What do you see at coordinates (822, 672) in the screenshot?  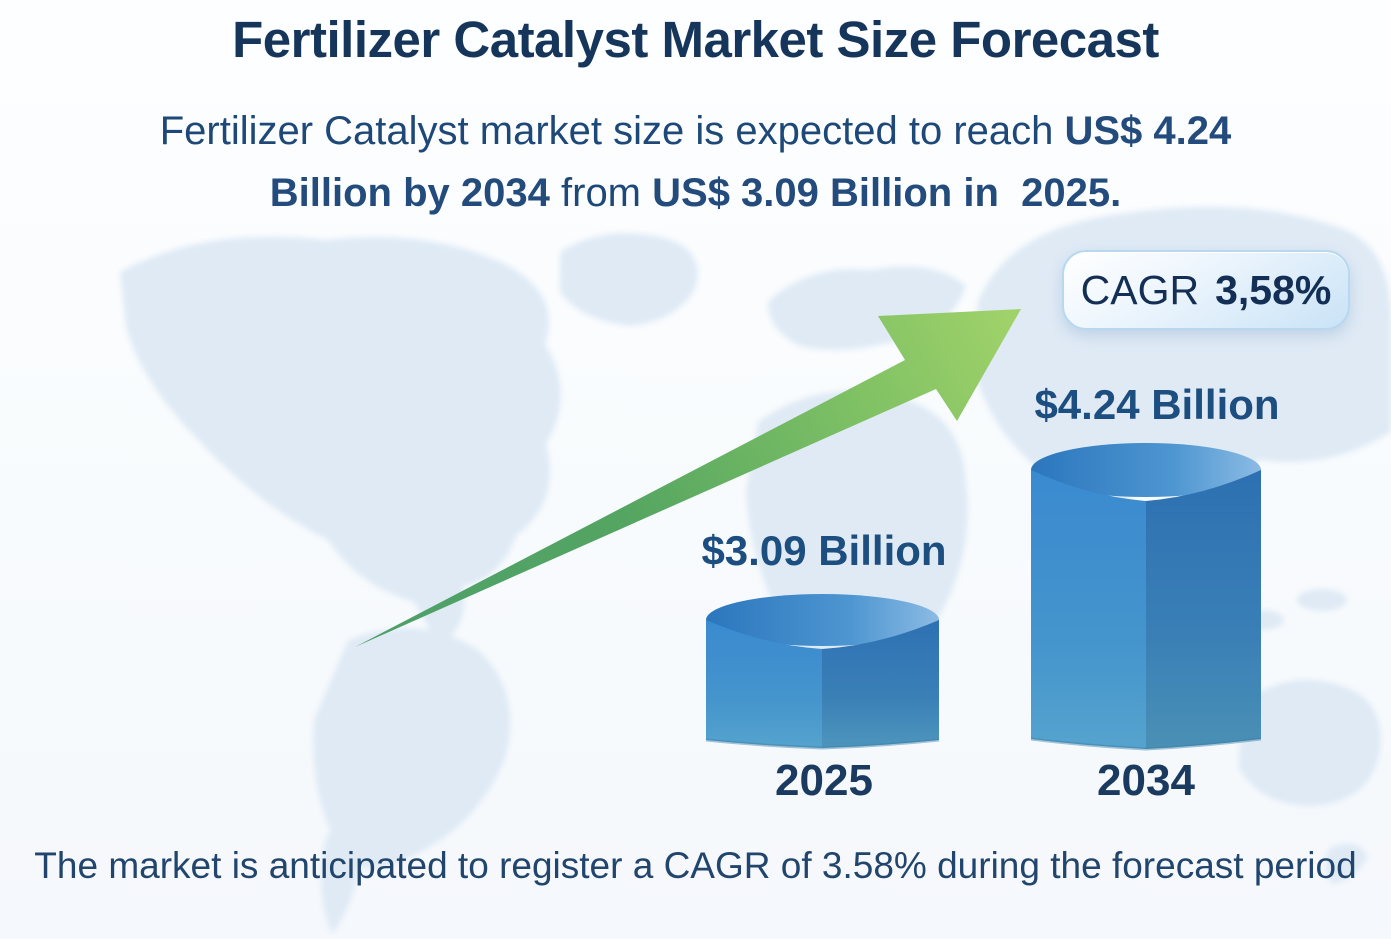 I see `bar-cylinder-2025` at bounding box center [822, 672].